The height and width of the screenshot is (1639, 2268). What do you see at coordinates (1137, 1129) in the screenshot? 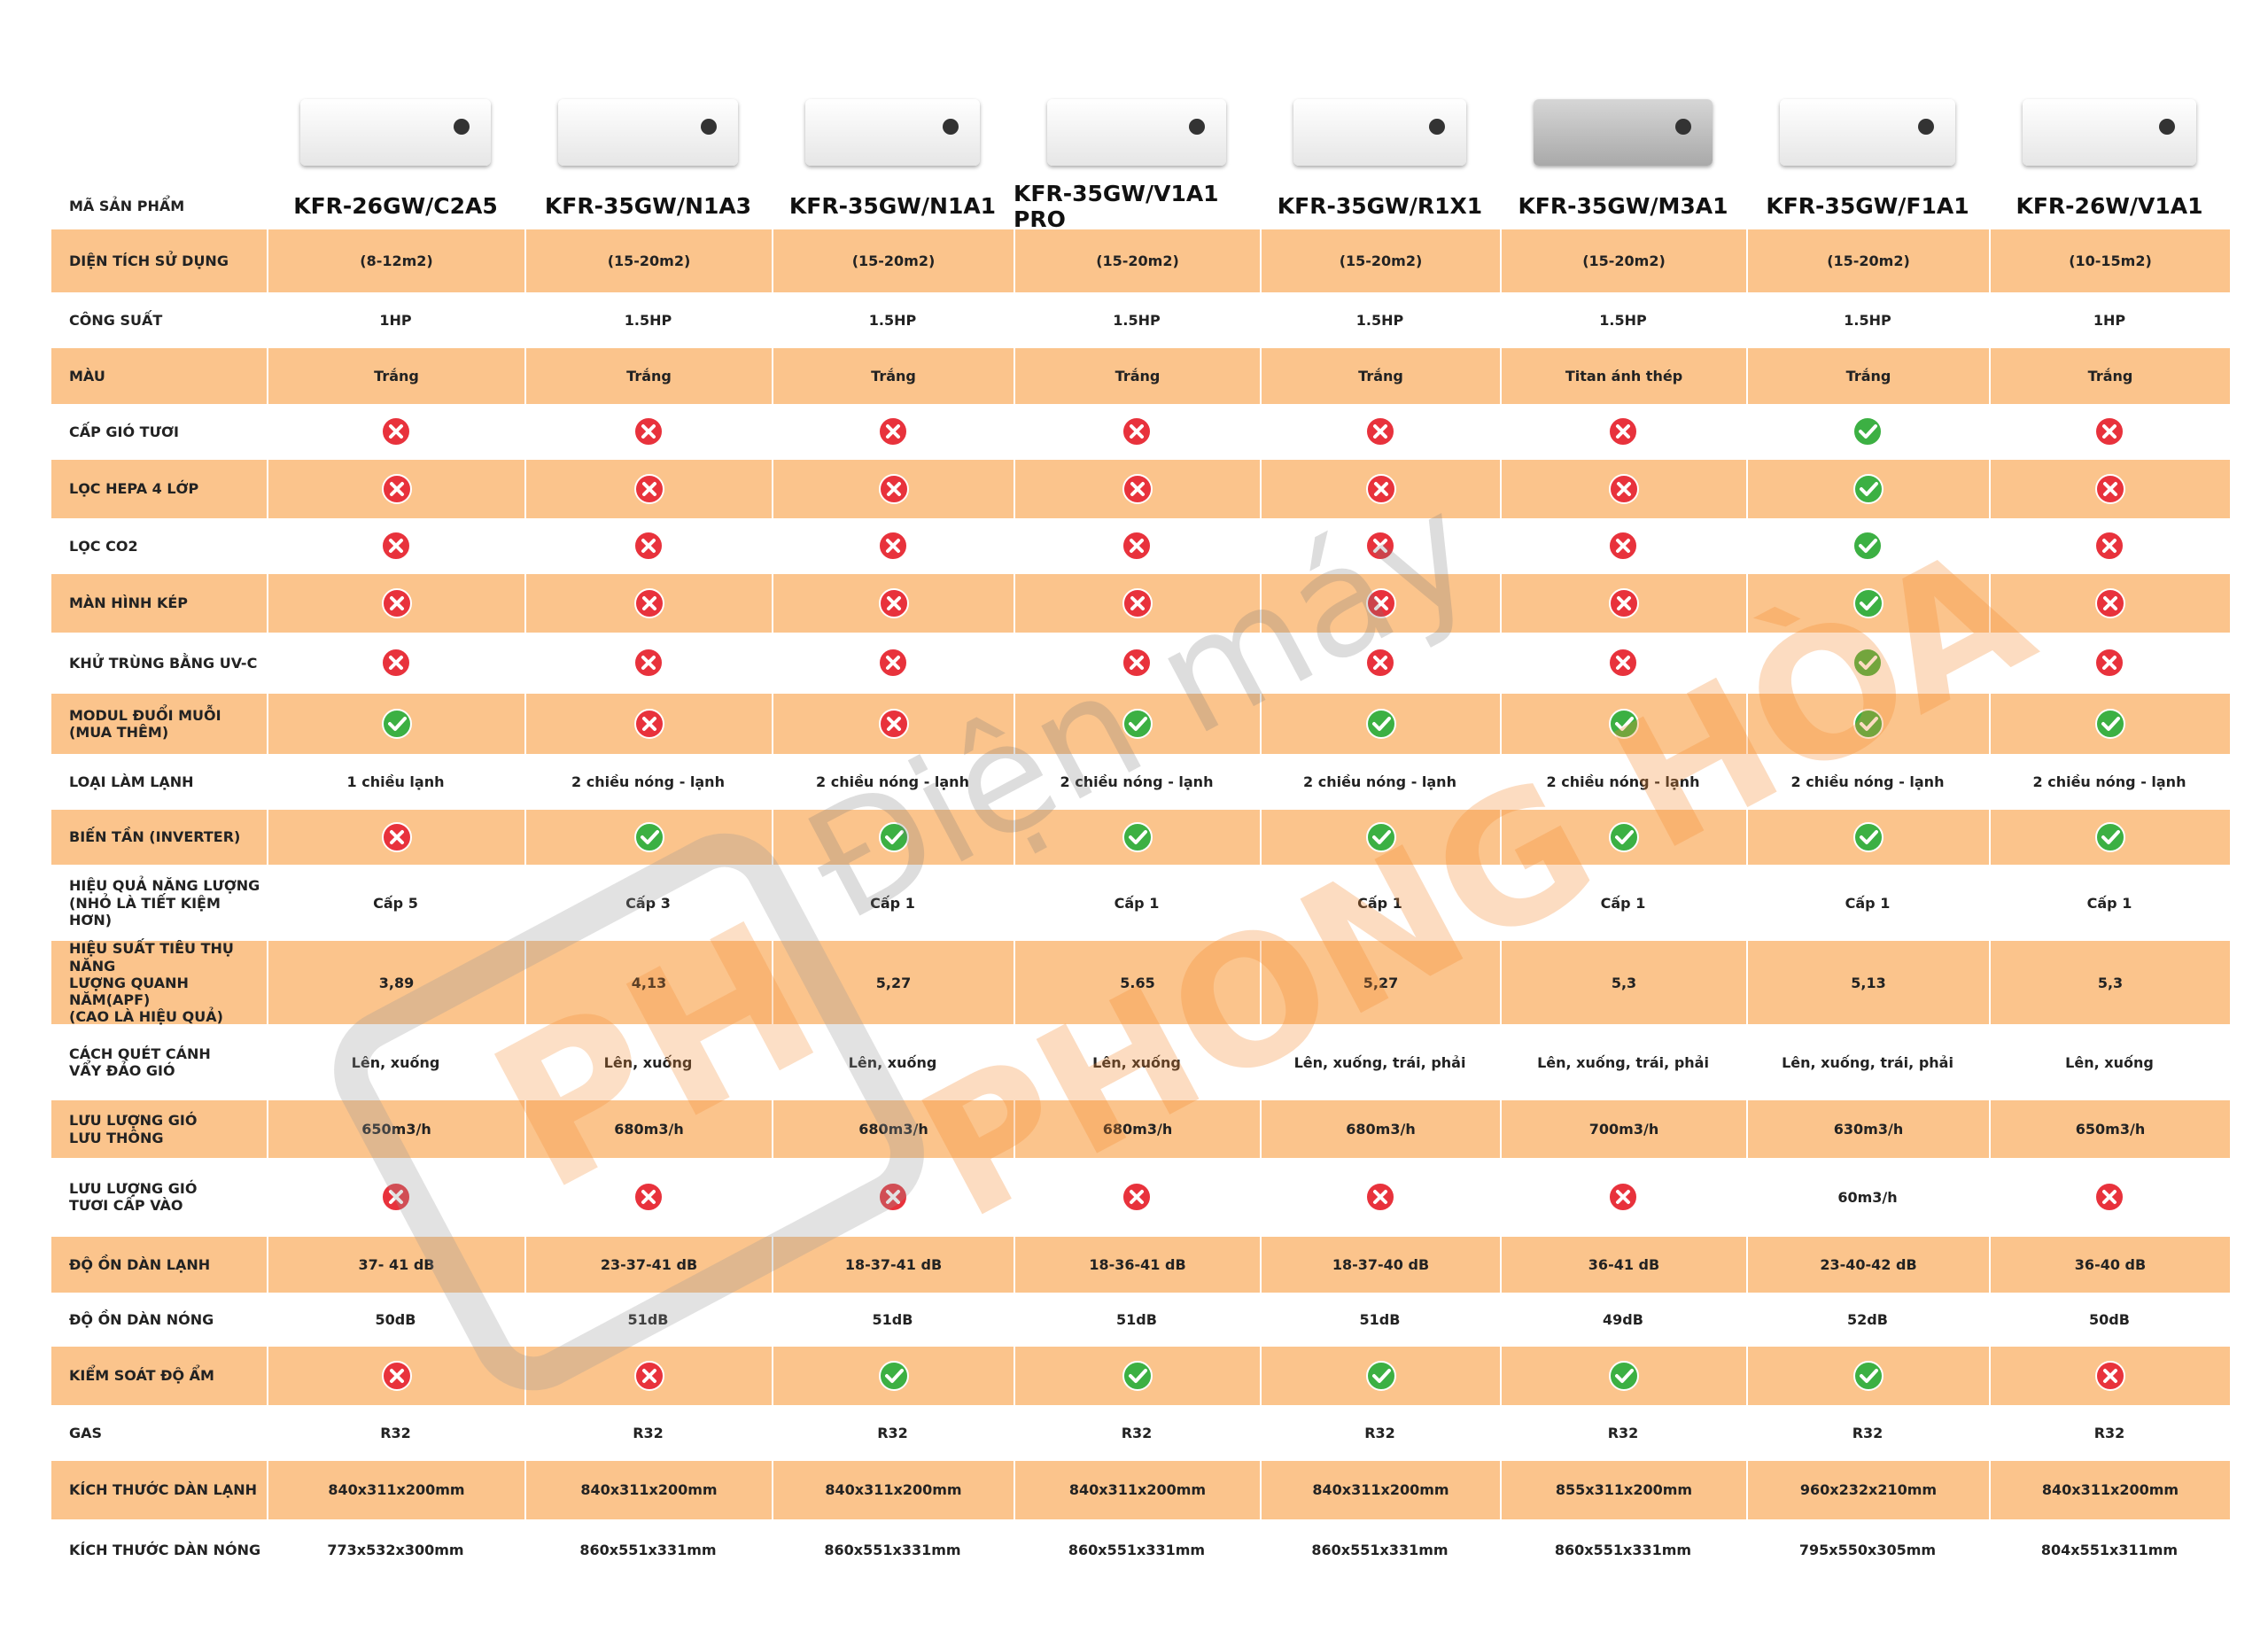
I see `cell: 680m3/h` at bounding box center [1137, 1129].